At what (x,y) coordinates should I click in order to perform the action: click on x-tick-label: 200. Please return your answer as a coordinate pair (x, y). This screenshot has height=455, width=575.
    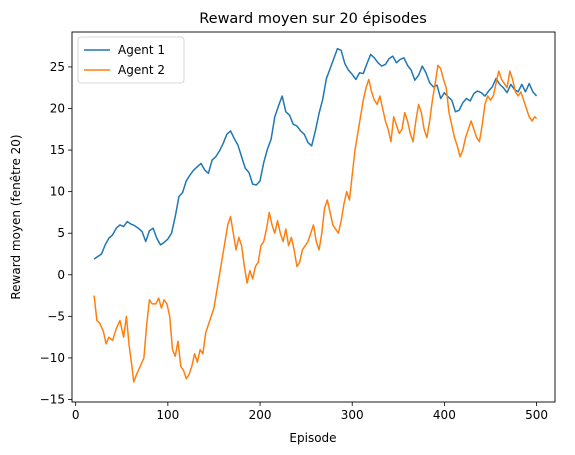
    Looking at the image, I should click on (260, 415).